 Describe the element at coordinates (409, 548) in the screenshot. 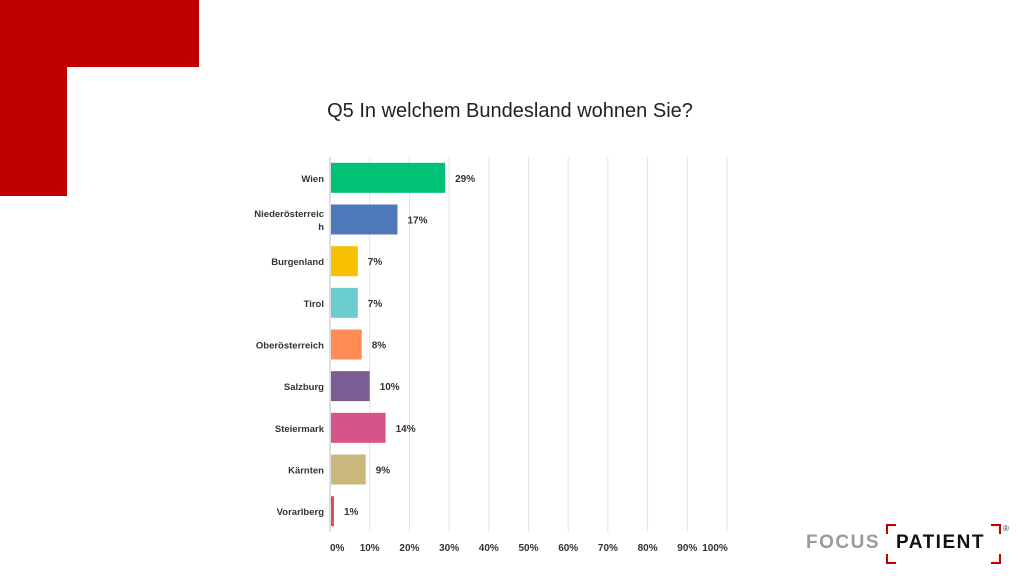

I see `x-tick-label: 20%` at that location.